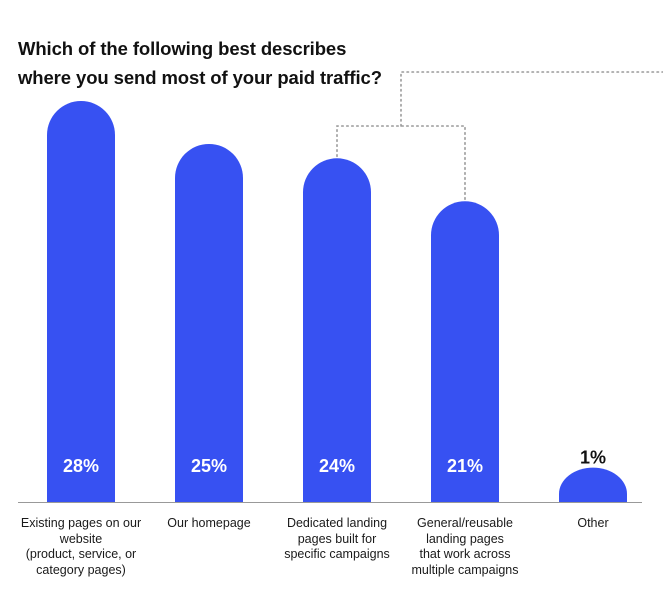 The height and width of the screenshot is (600, 663). Describe the element at coordinates (81, 554) in the screenshot. I see `category-label-1-line-3: (product, service, or` at that location.